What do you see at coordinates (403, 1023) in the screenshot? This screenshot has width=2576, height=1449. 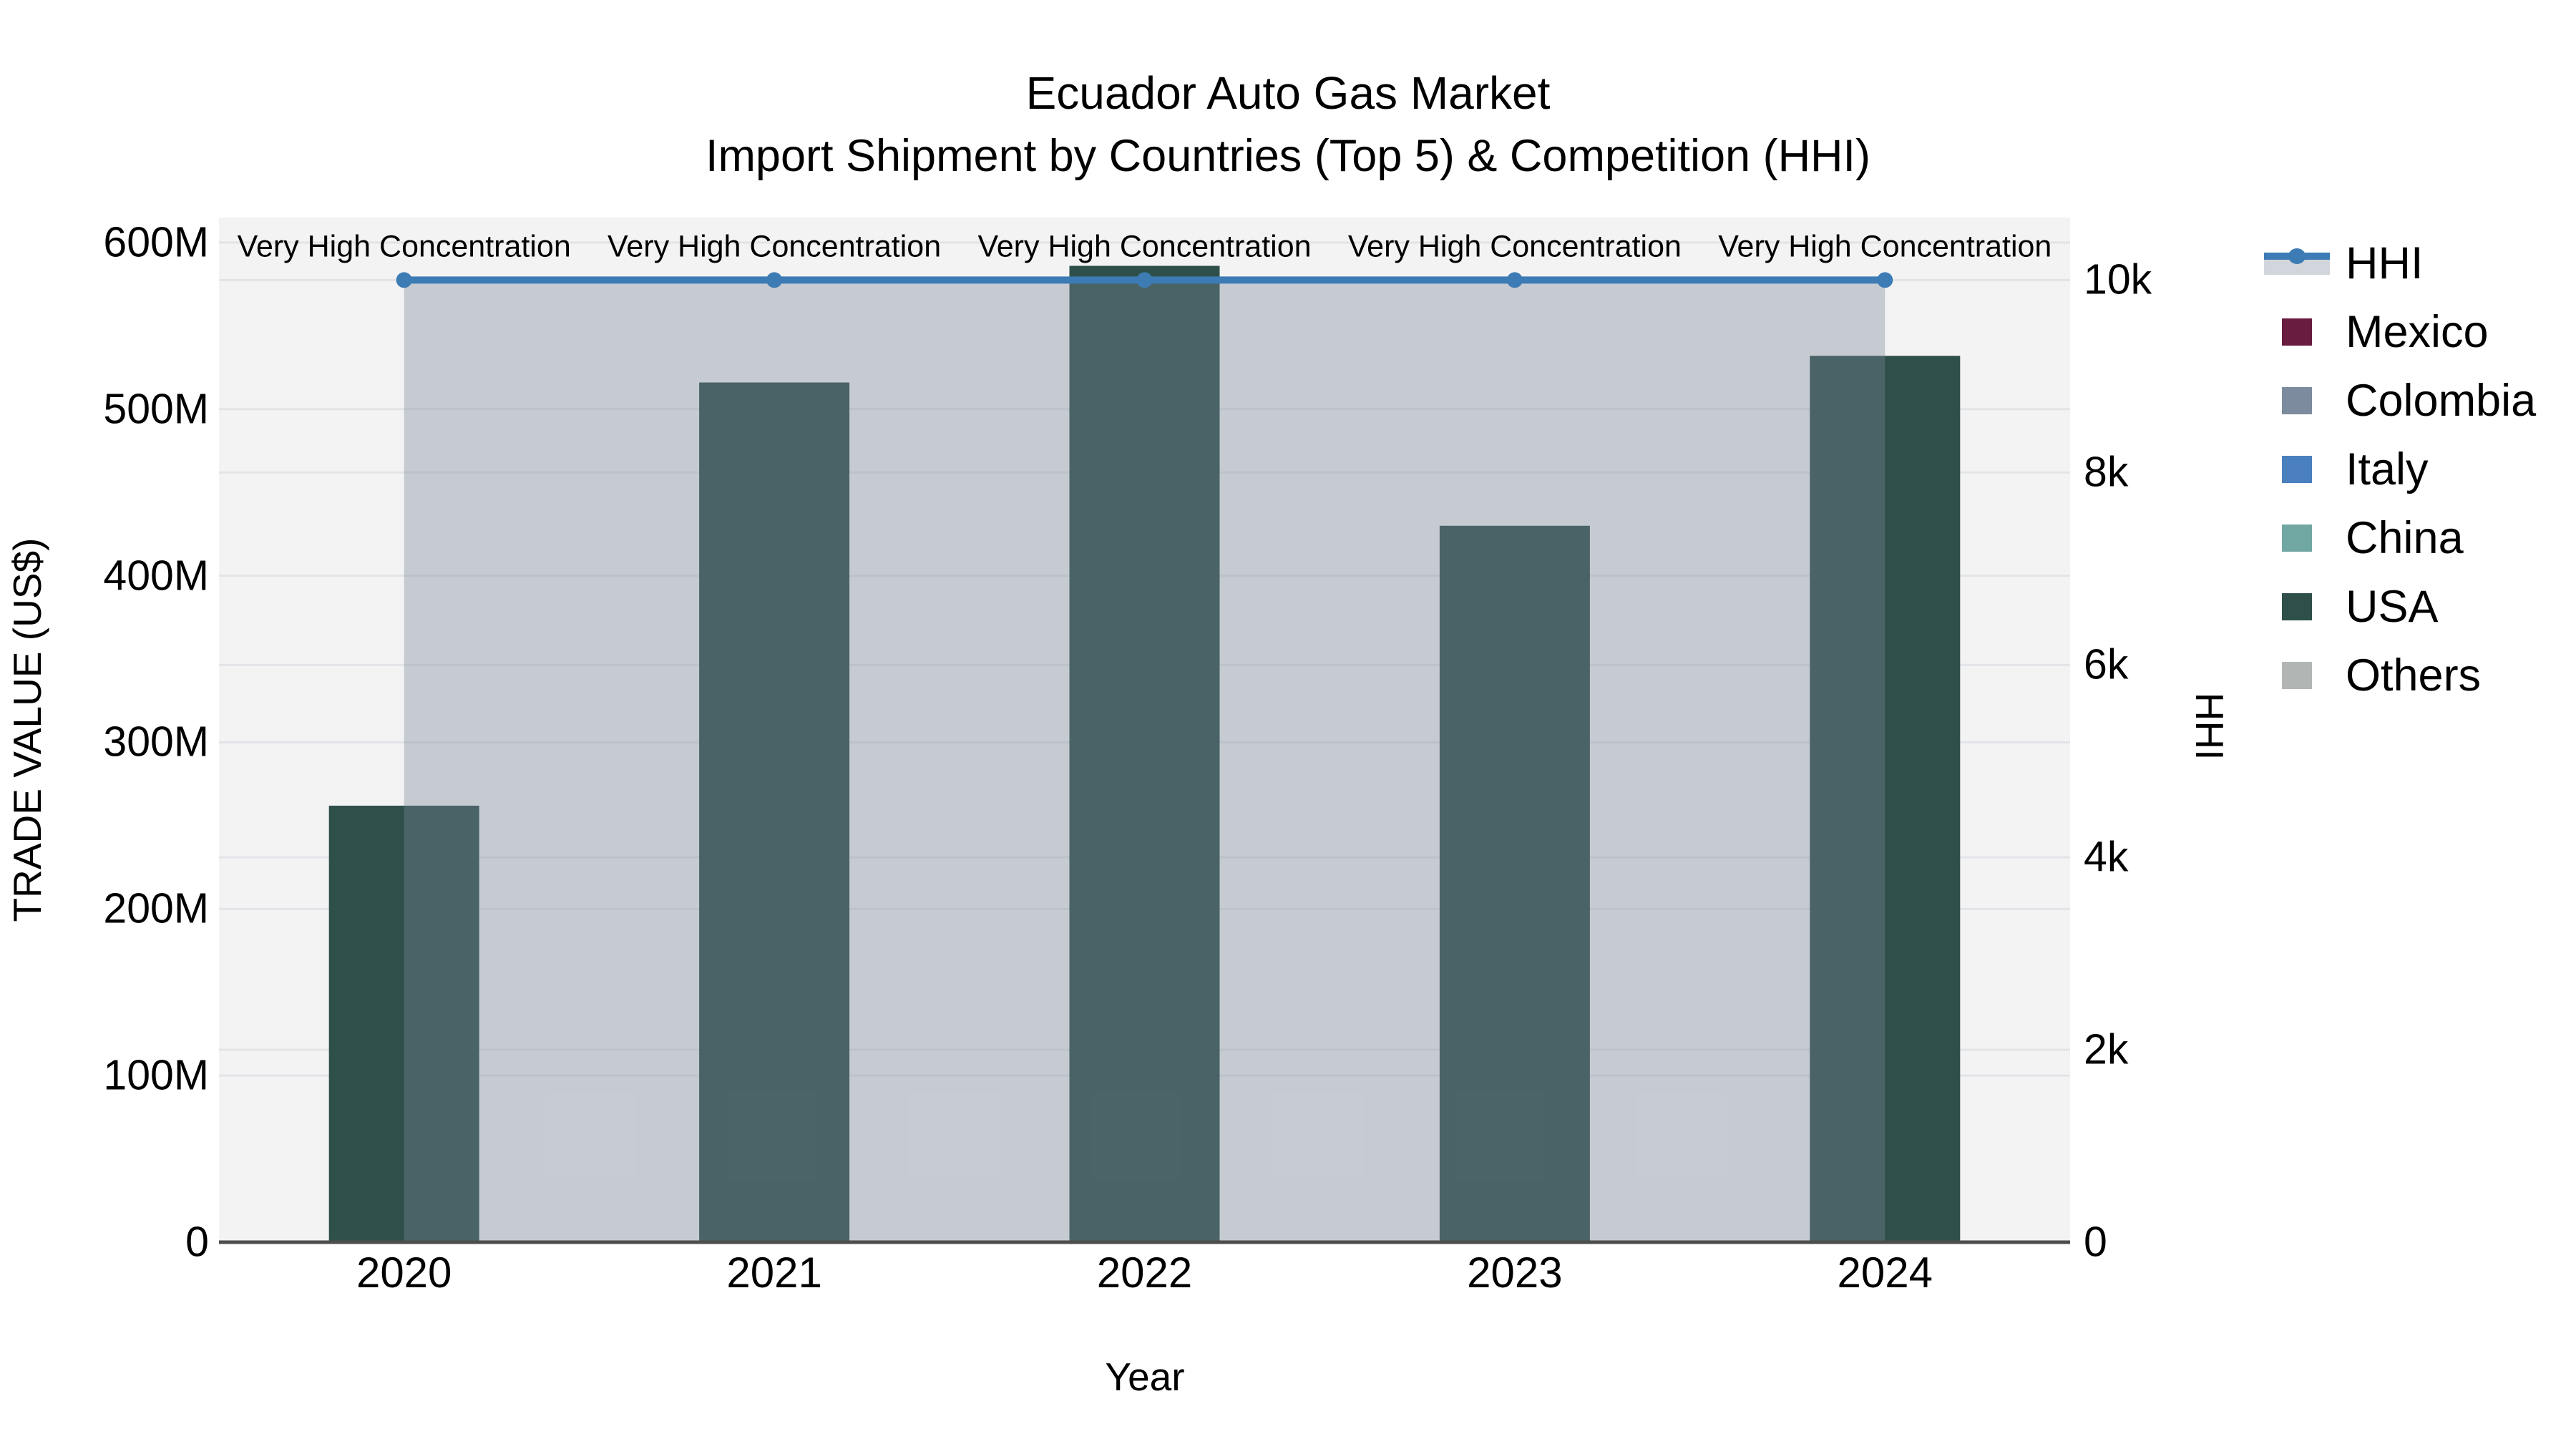 I see `bar-usa-2020` at bounding box center [403, 1023].